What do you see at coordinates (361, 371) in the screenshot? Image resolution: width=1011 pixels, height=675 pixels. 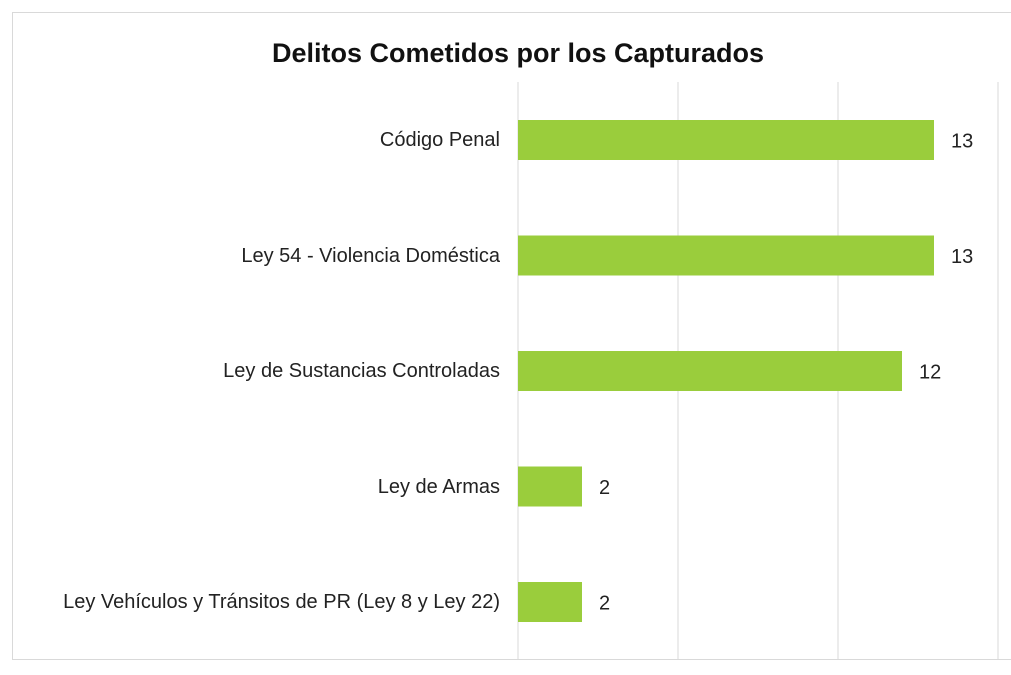 I see `category-text: Ley de Sustancias Controladas` at bounding box center [361, 371].